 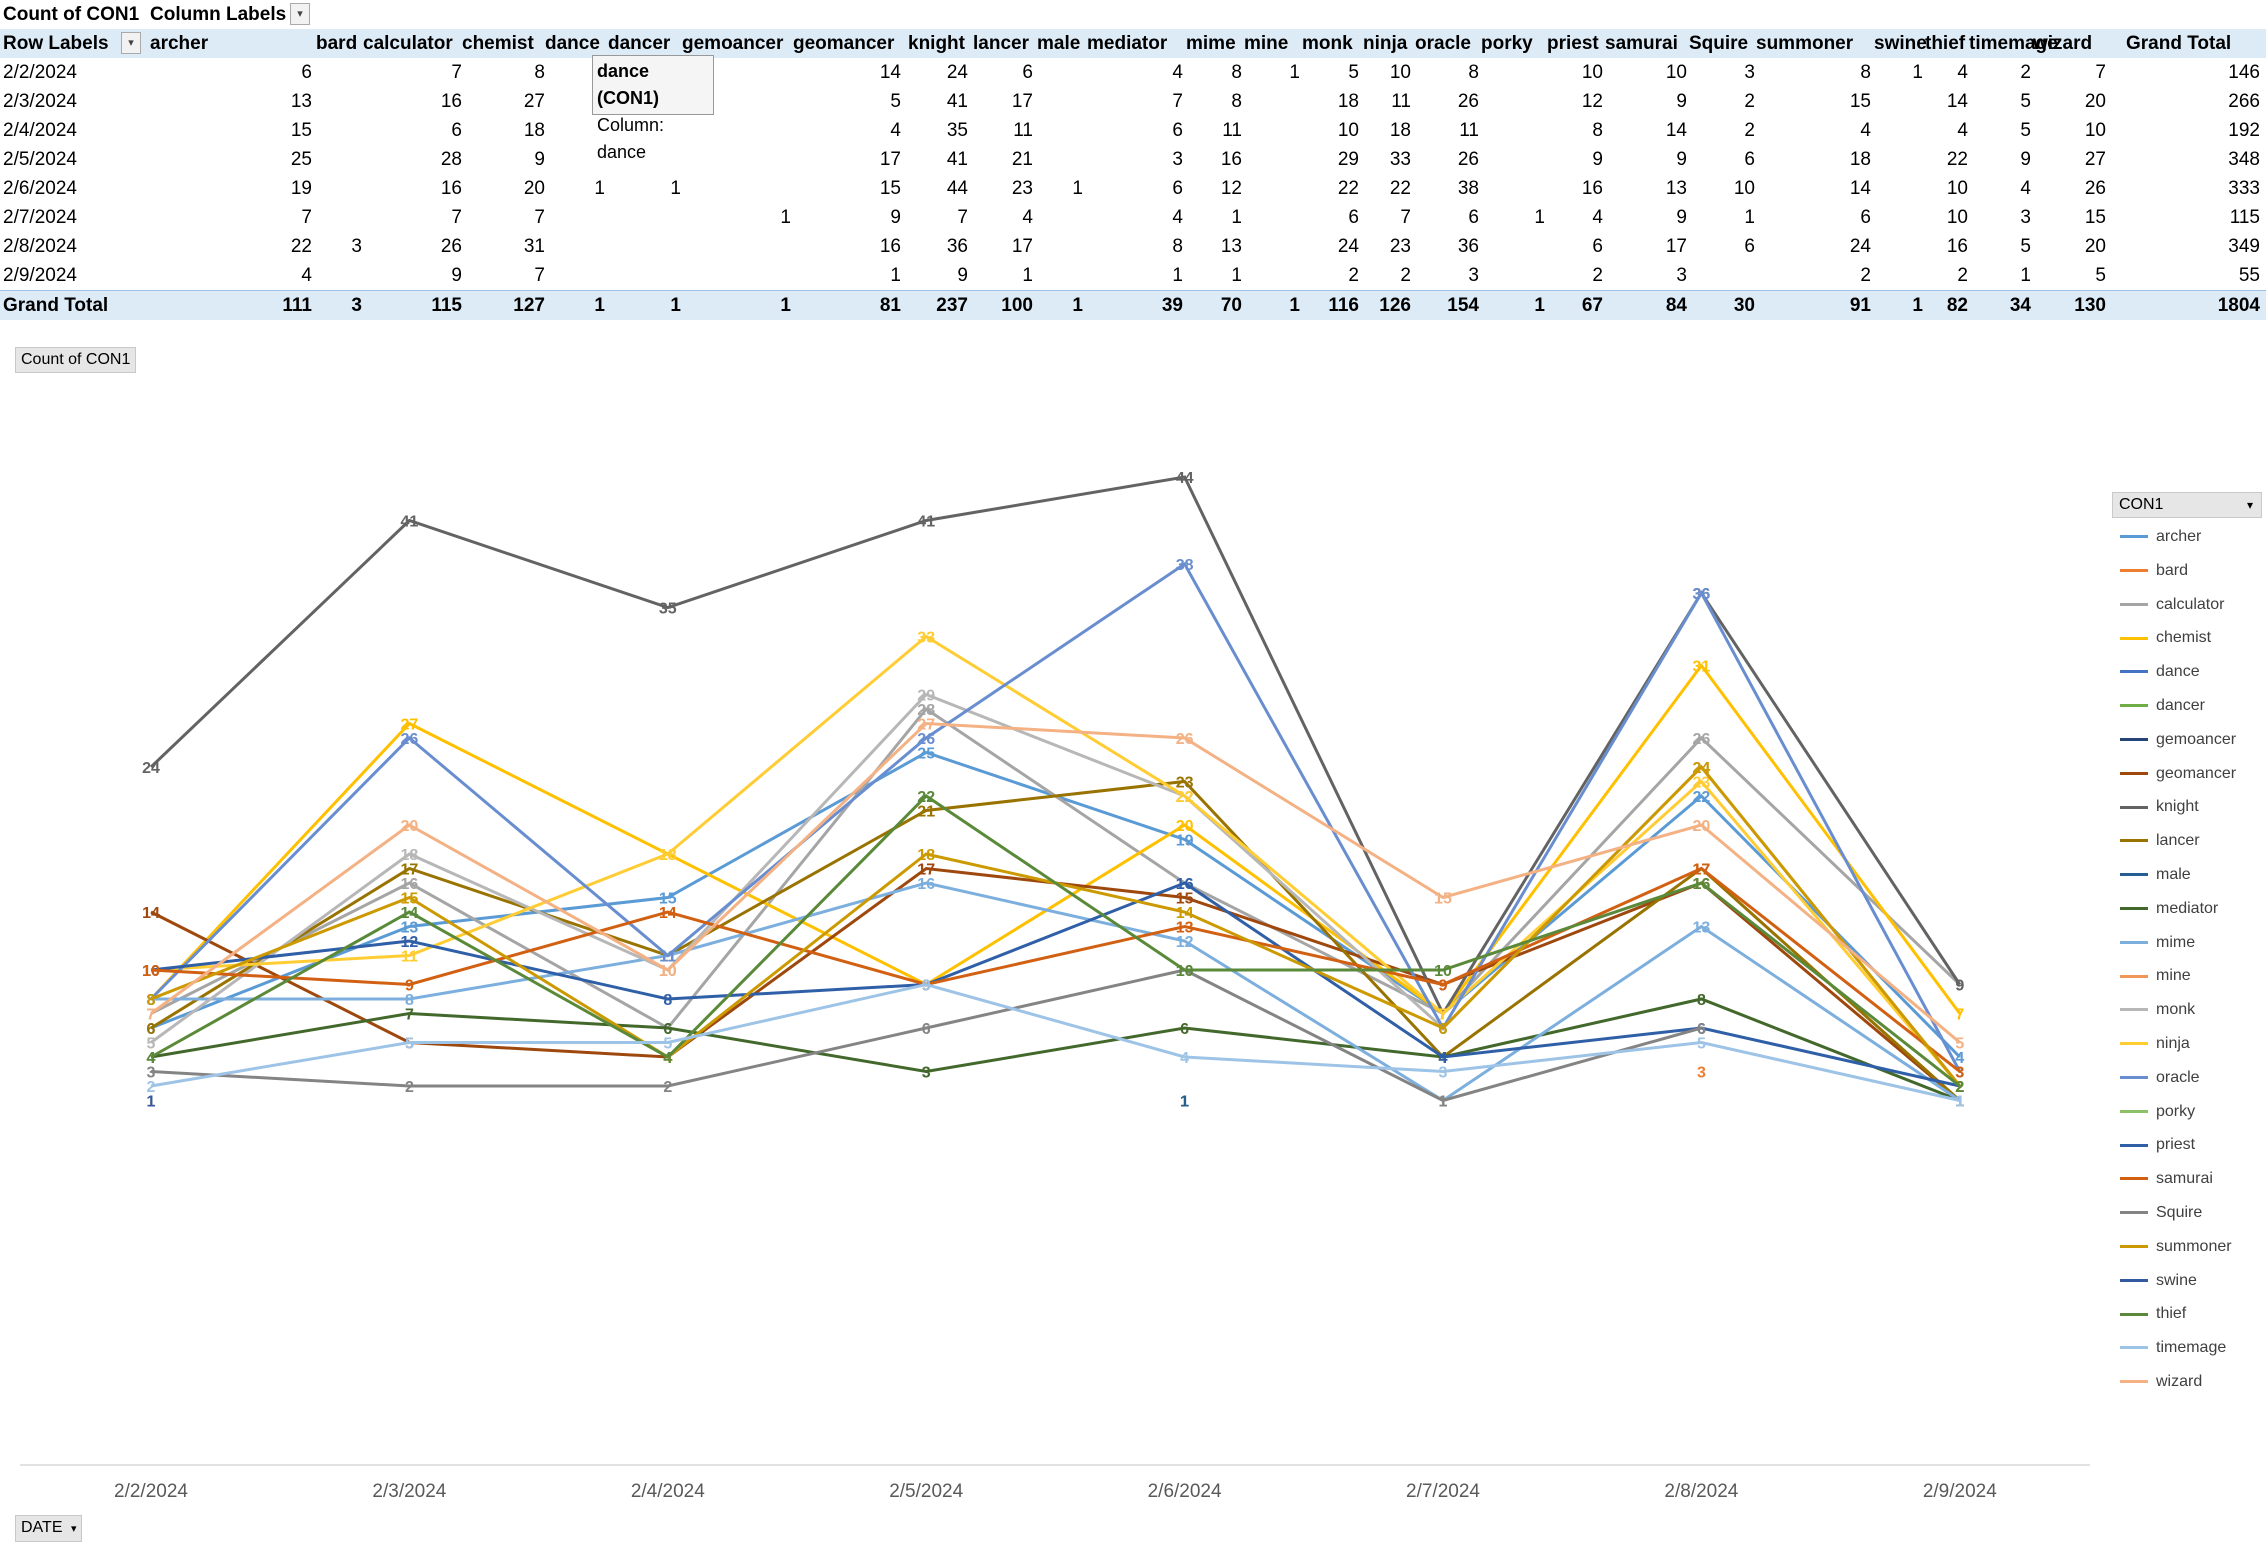 What do you see at coordinates (40, 130) in the screenshot?
I see `row-label-date: 2/4/2024` at bounding box center [40, 130].